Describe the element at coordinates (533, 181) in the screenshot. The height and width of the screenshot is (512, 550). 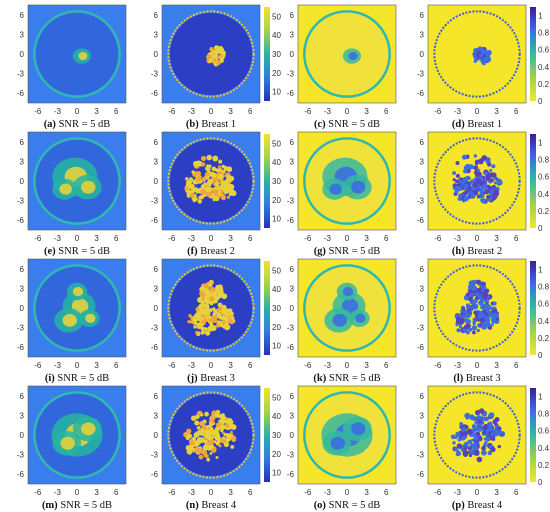
I see `colorbar` at that location.